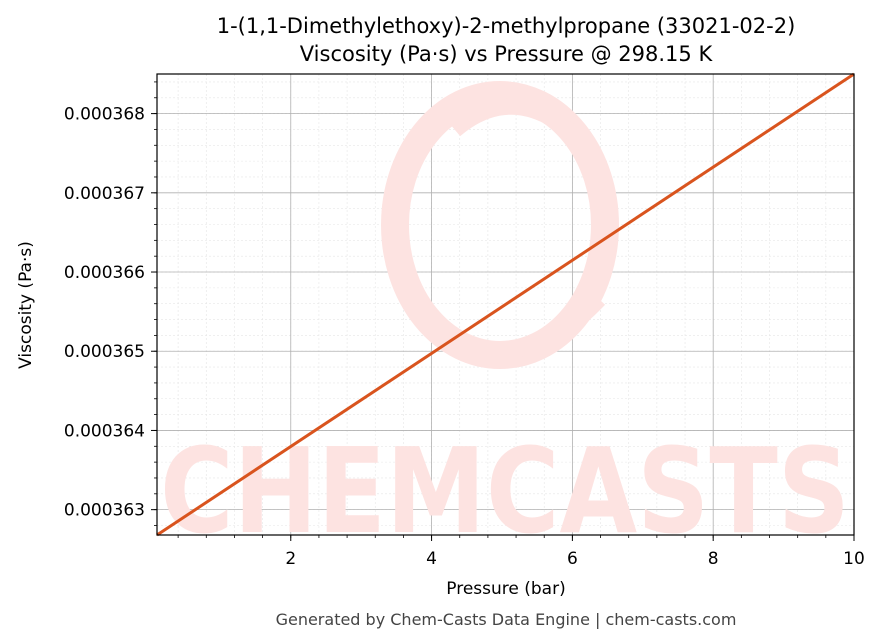 The image size is (883, 644). What do you see at coordinates (290, 559) in the screenshot?
I see `x-tick-label: 2` at bounding box center [290, 559].